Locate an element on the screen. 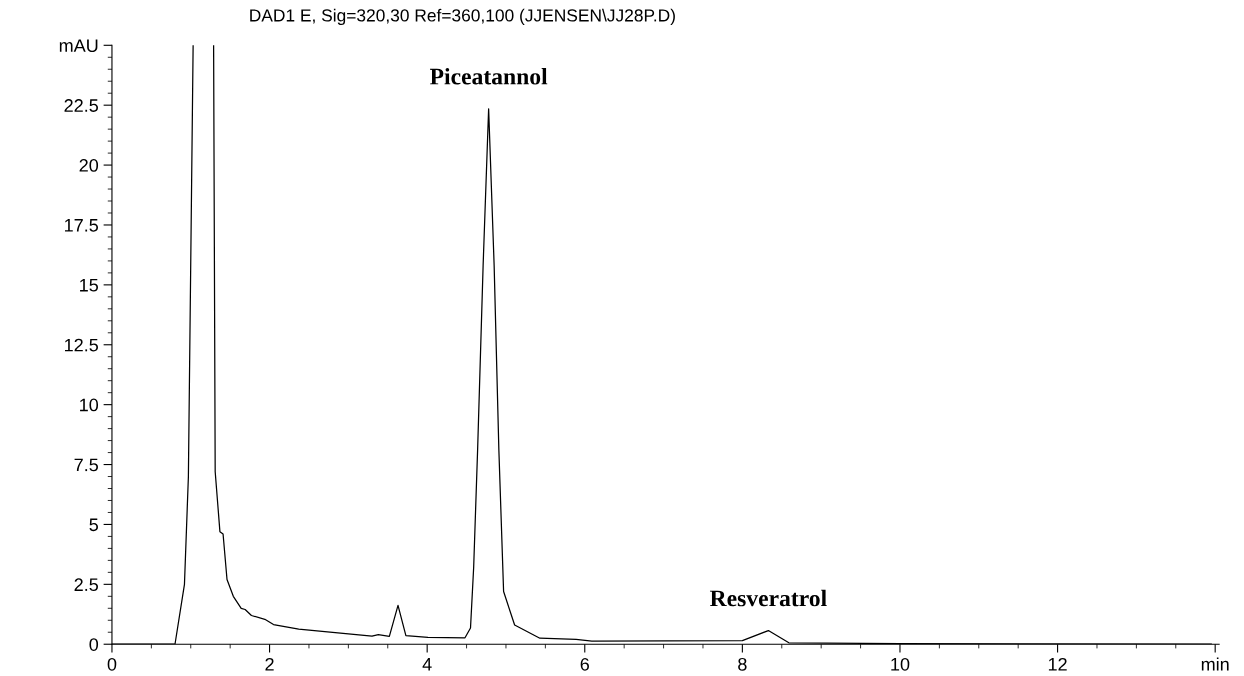 The height and width of the screenshot is (676, 1244). x-tick-label: 4 is located at coordinates (427, 664).